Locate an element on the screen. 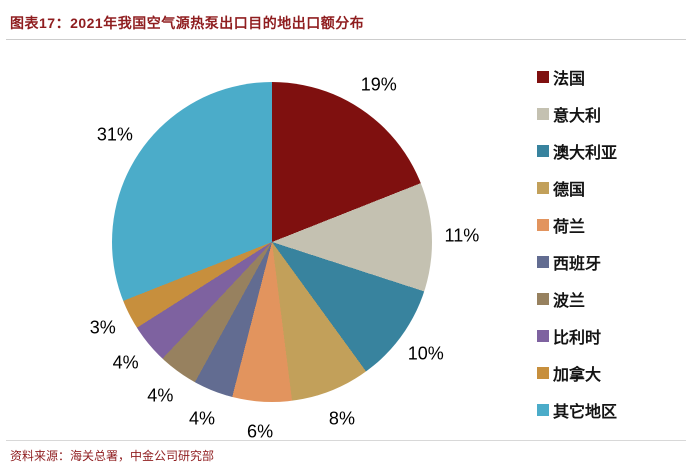 The width and height of the screenshot is (690, 471). legend-item: 西班牙 is located at coordinates (577, 262).